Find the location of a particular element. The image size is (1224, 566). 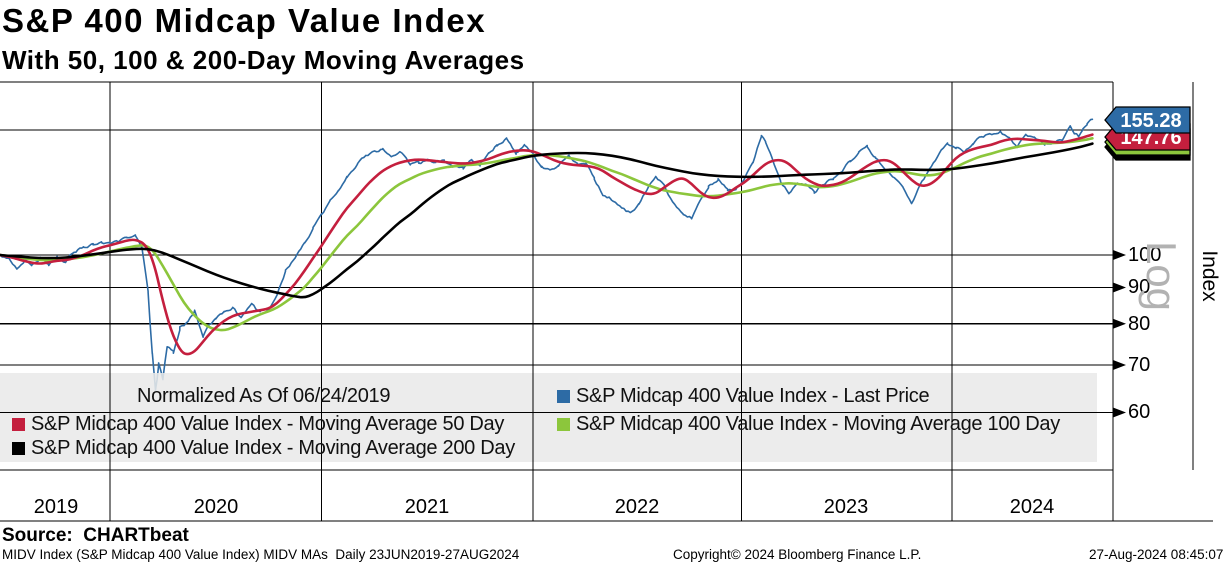

x-tick-2021: 2021 is located at coordinates (427, 507).